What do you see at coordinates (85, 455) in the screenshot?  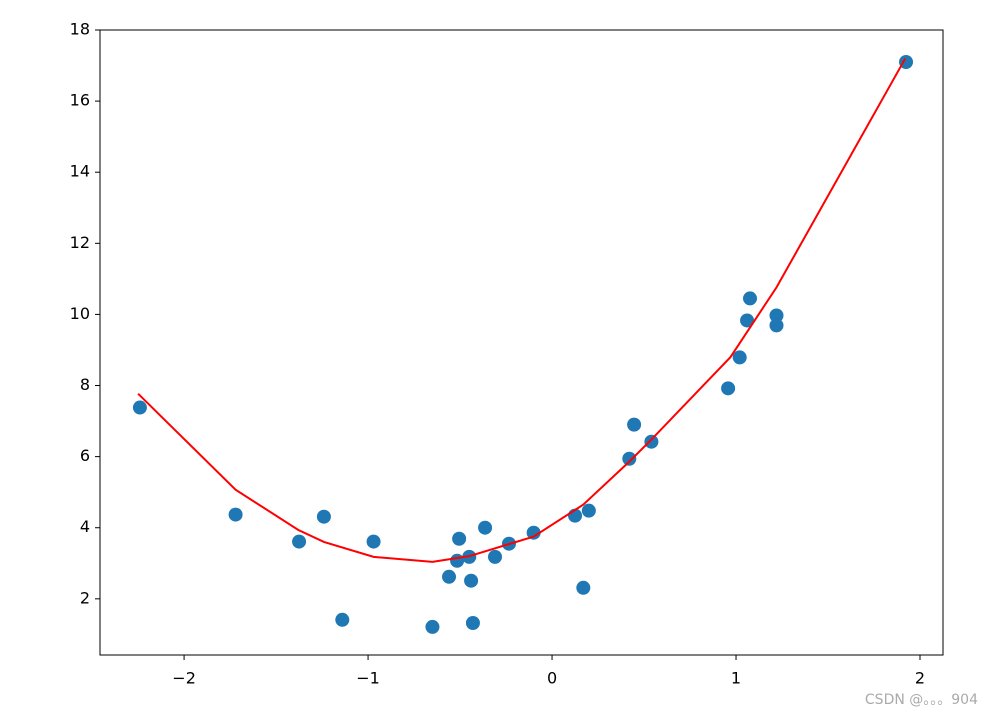 I see `y-tick-label: 6` at bounding box center [85, 455].